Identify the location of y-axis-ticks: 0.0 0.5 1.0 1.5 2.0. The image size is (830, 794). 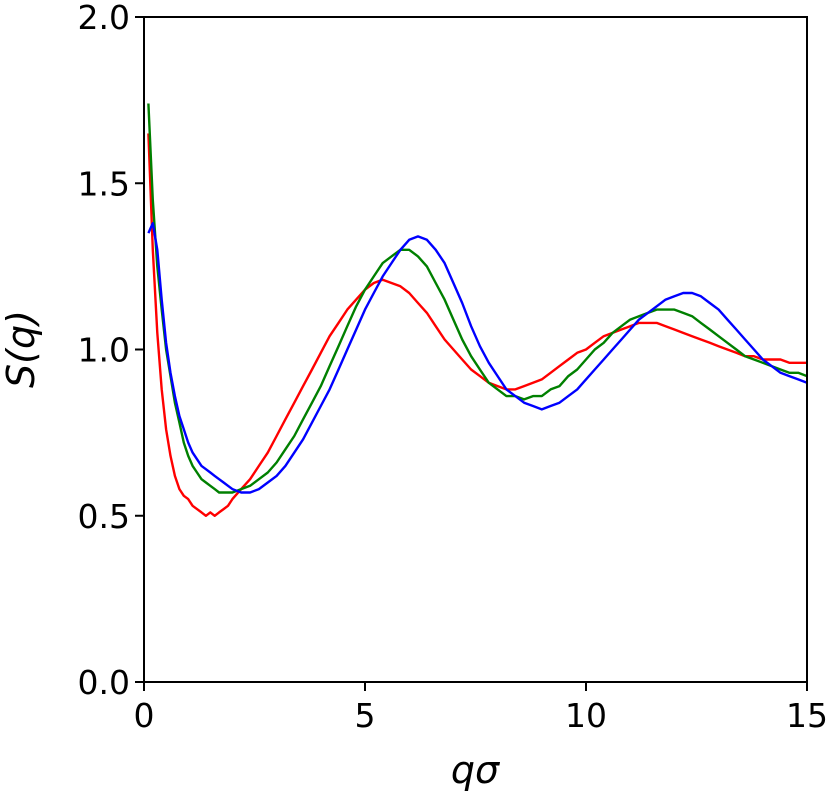
(111, 351).